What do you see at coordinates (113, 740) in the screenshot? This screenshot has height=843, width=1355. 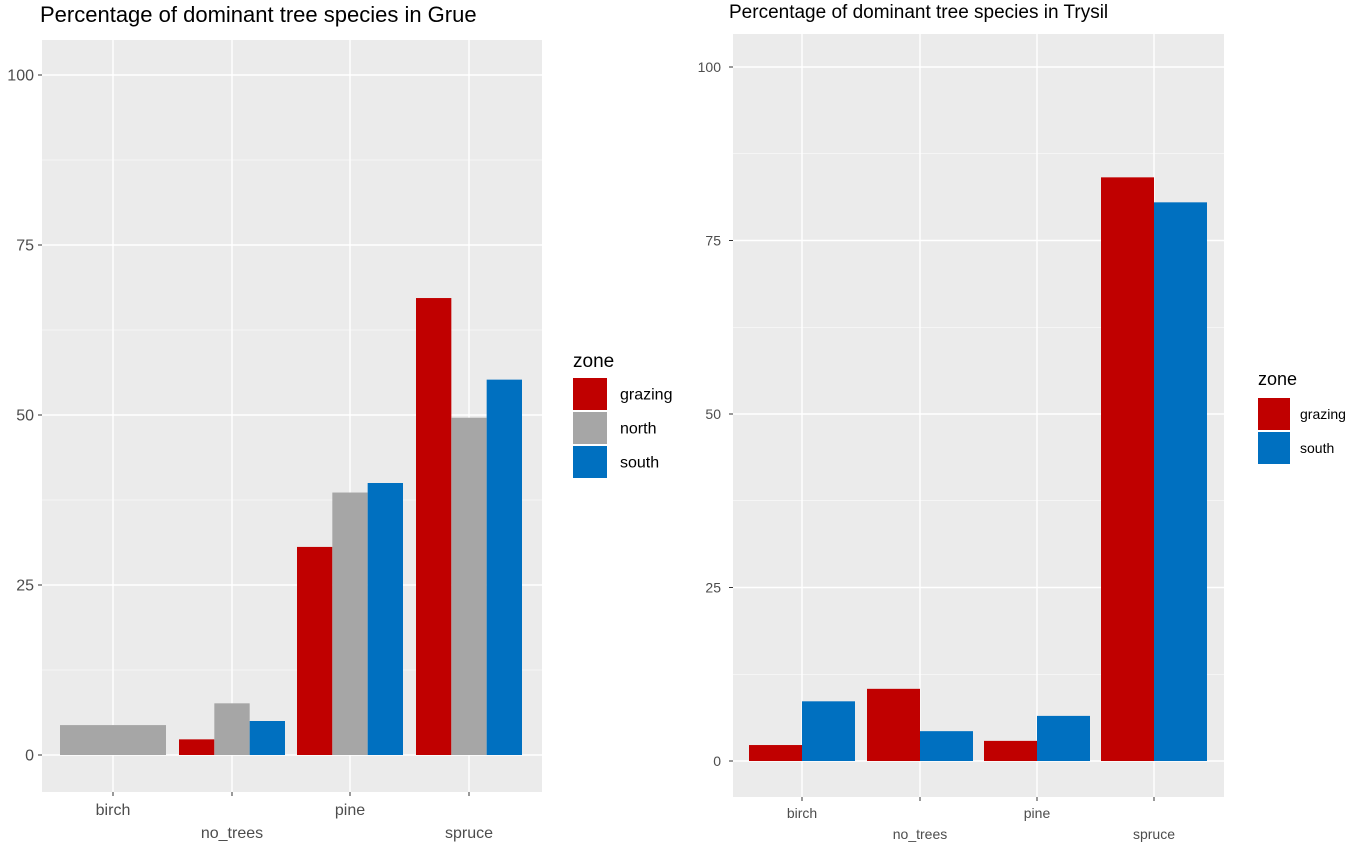 I see `bar-north-birch` at bounding box center [113, 740].